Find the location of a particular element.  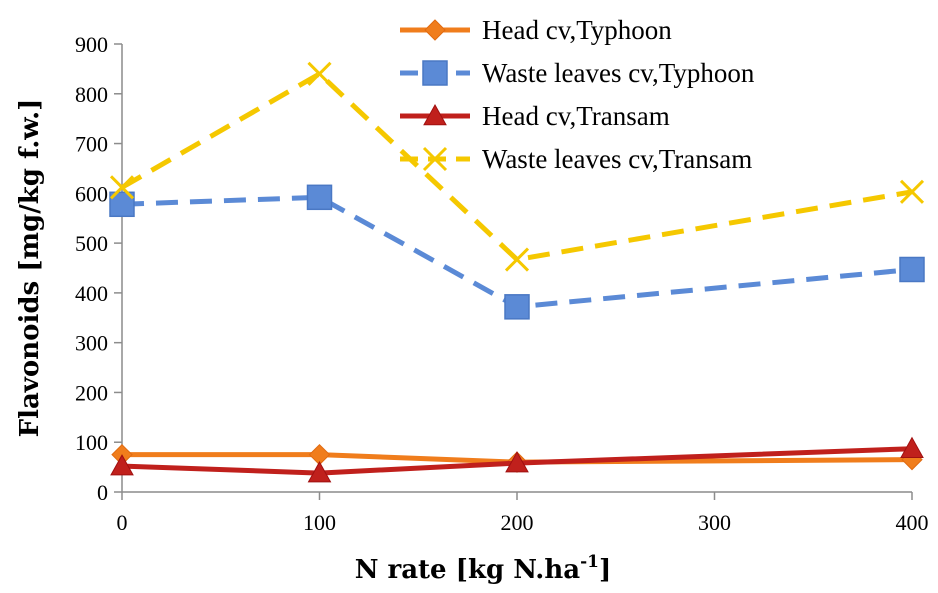

y-tick-label: 0 is located at coordinates (102, 492).